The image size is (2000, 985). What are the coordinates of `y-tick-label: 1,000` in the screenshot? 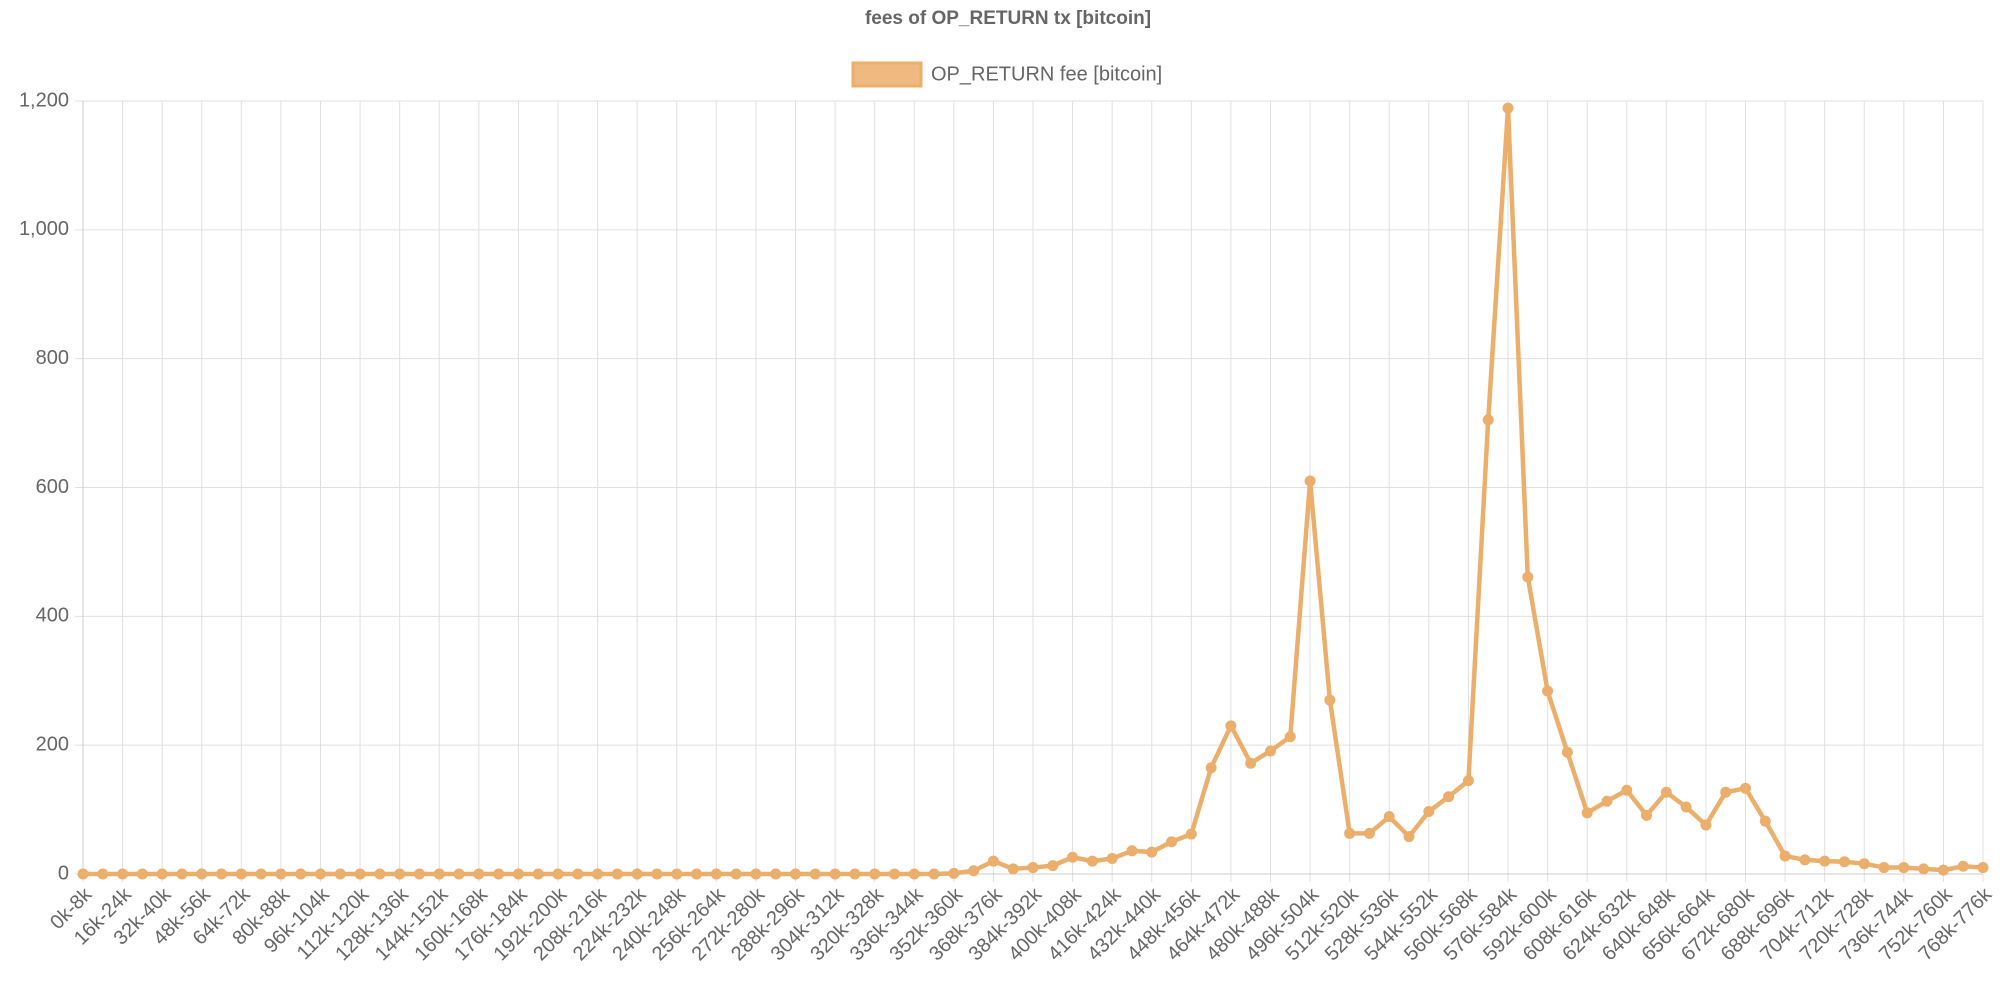 It's located at (44, 229).